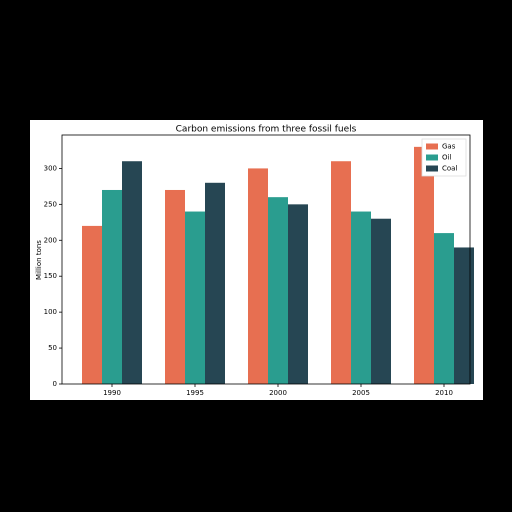 The height and width of the screenshot is (512, 512). What do you see at coordinates (50, 204) in the screenshot?
I see `y-tick-label: 250` at bounding box center [50, 204].